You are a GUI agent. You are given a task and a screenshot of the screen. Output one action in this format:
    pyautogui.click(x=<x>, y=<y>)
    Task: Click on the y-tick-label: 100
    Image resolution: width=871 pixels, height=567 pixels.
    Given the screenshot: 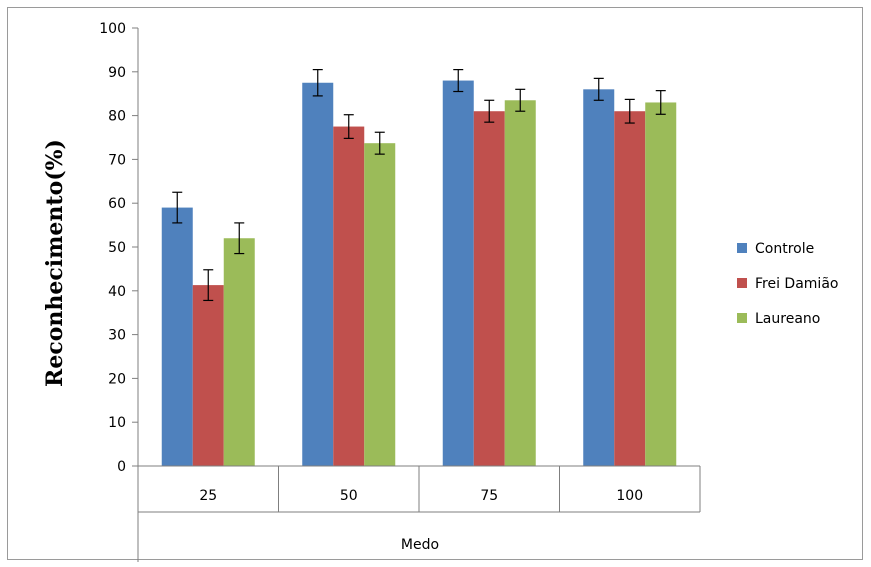 What is the action you would take?
    pyautogui.click(x=112, y=29)
    